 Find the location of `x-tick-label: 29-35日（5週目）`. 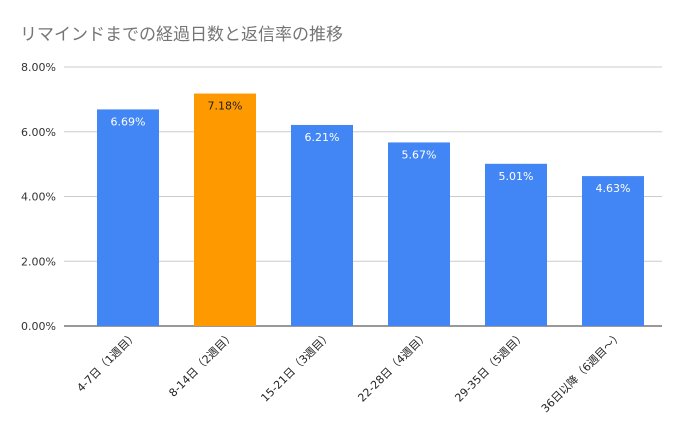

x-tick-label: 29-35日（5週目） is located at coordinates (490, 367).